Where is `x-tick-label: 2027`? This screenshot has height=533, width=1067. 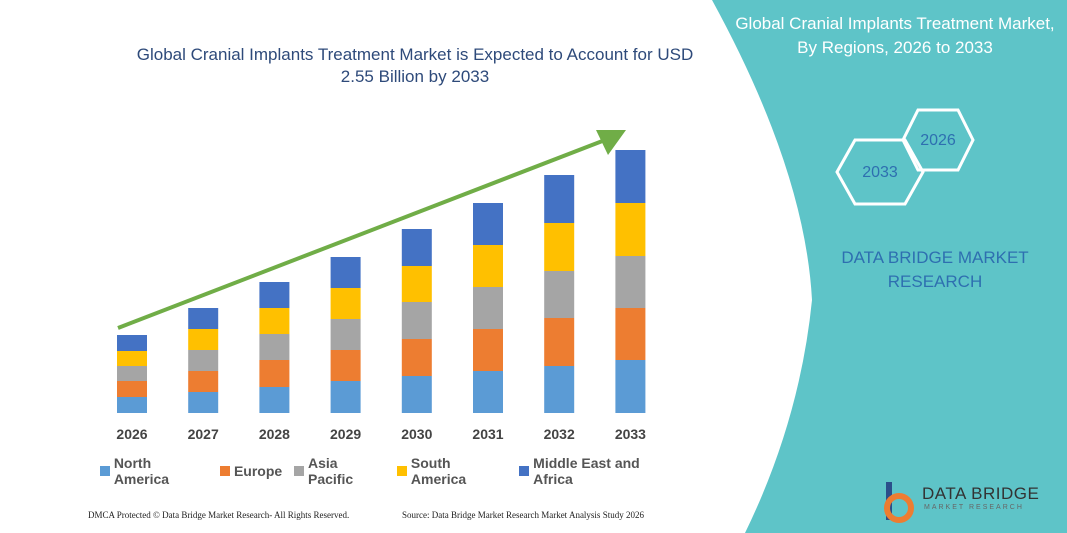
x-tick-label: 2027 is located at coordinates (203, 434).